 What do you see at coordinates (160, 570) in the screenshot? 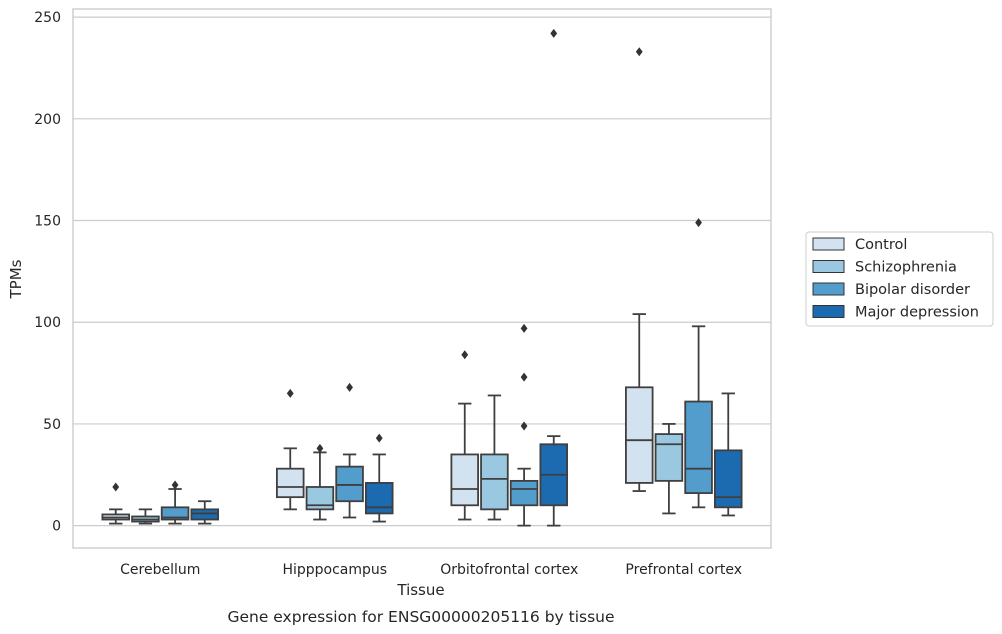
I see `x-tick-label: Cerebellum` at bounding box center [160, 570].